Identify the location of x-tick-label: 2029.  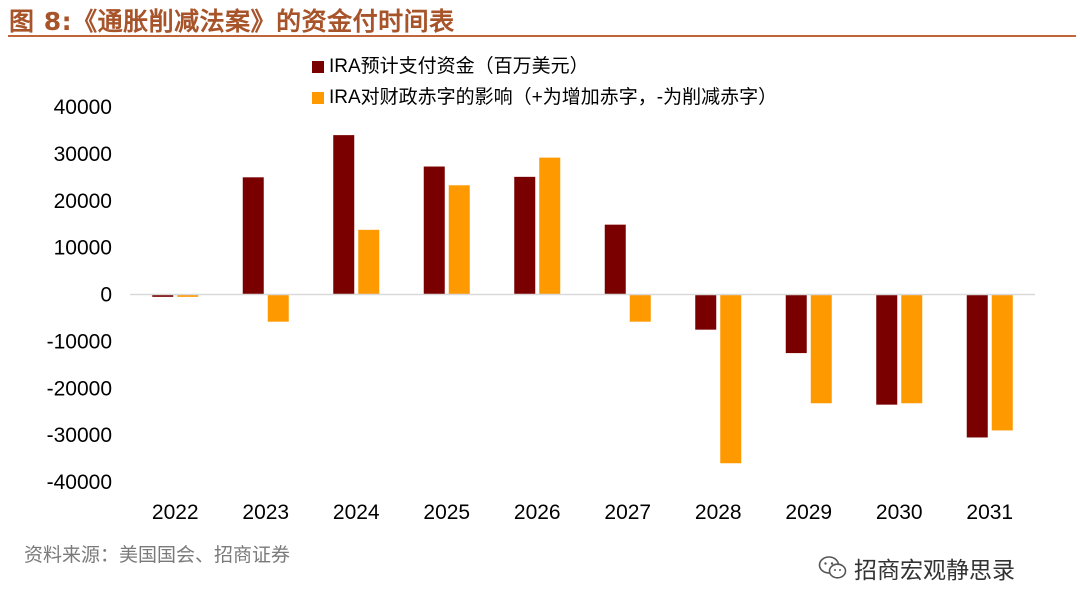
(808, 512).